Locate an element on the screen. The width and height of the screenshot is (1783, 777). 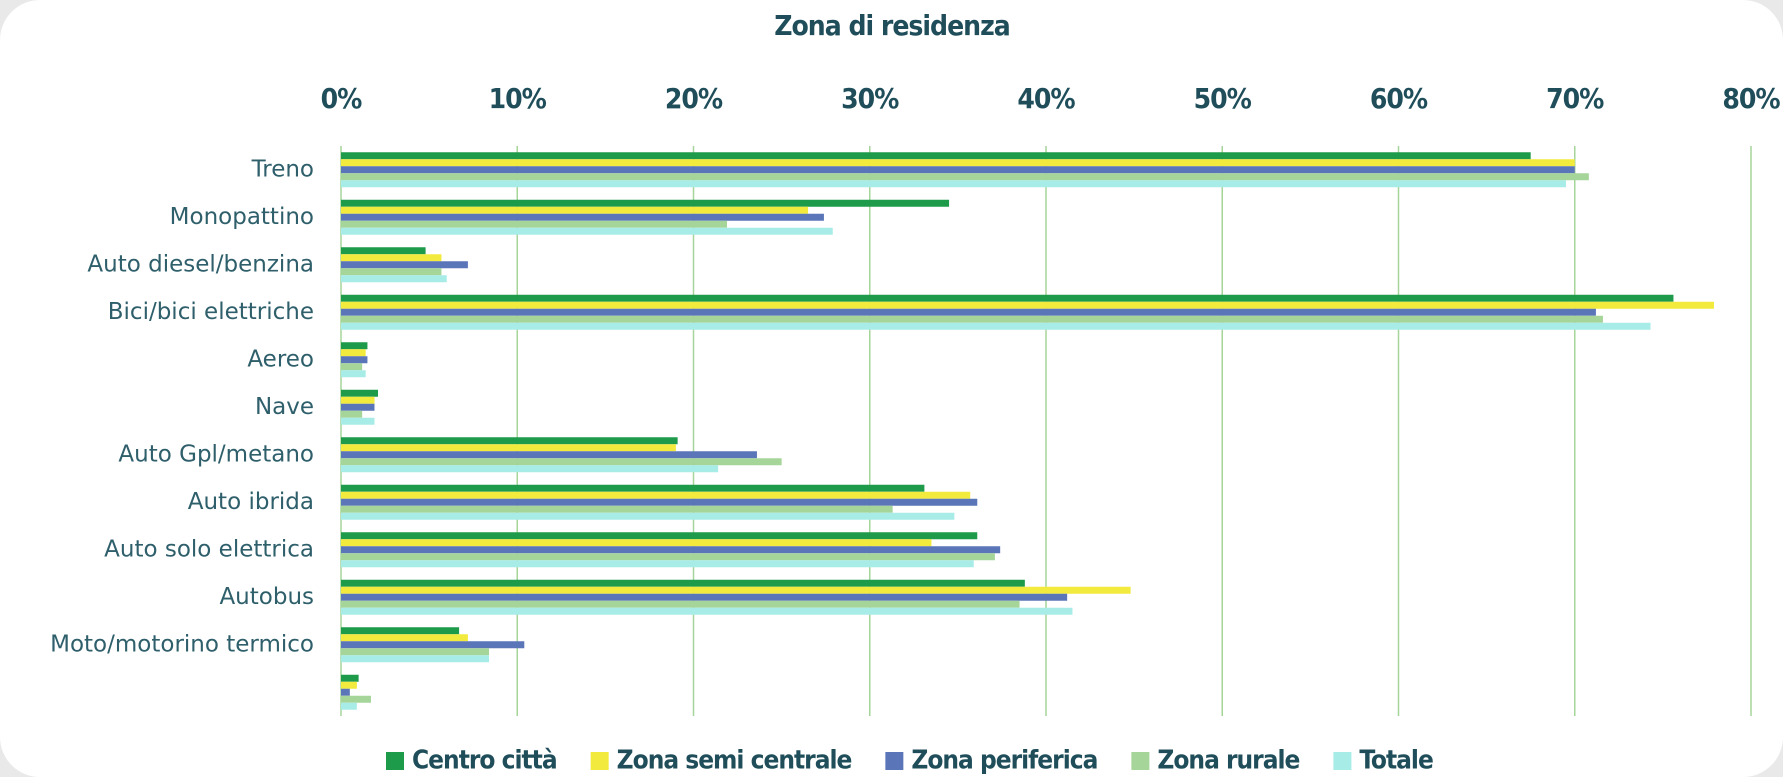
legend-label: Zona rurale is located at coordinates (1228, 761).